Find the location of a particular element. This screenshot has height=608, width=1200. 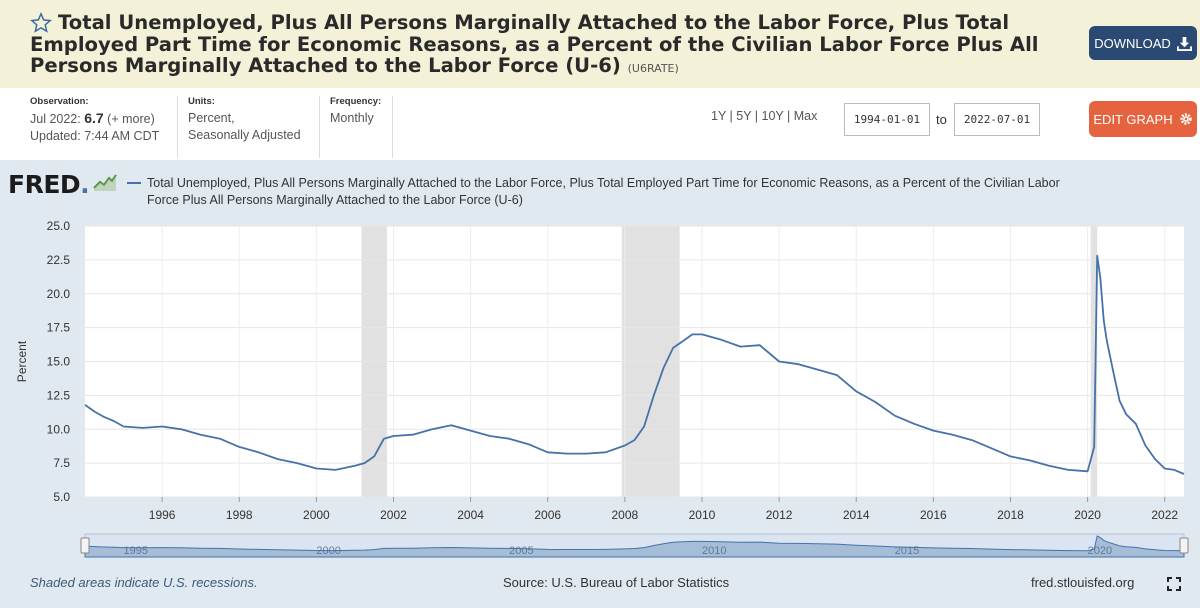

x-tick-label: 2004 is located at coordinates (470, 515).